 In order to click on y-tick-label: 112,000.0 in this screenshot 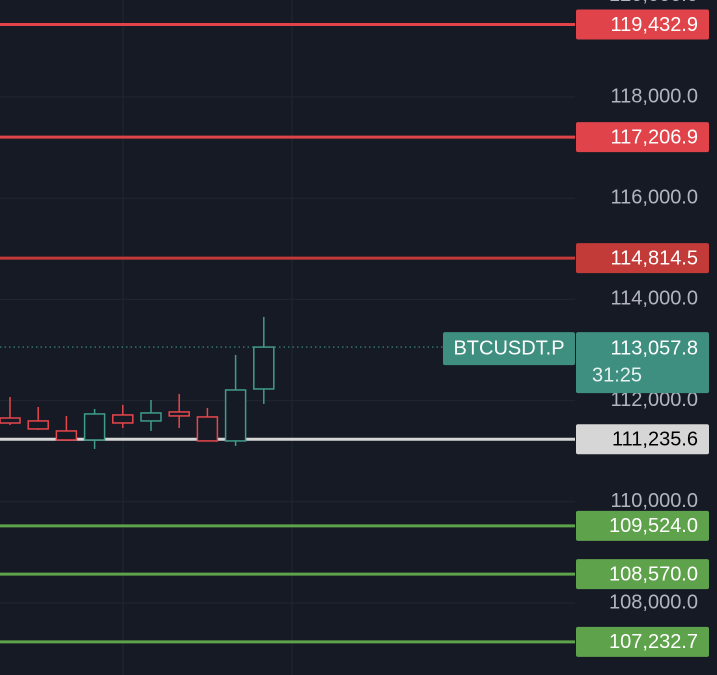, I will do `click(655, 400)`.